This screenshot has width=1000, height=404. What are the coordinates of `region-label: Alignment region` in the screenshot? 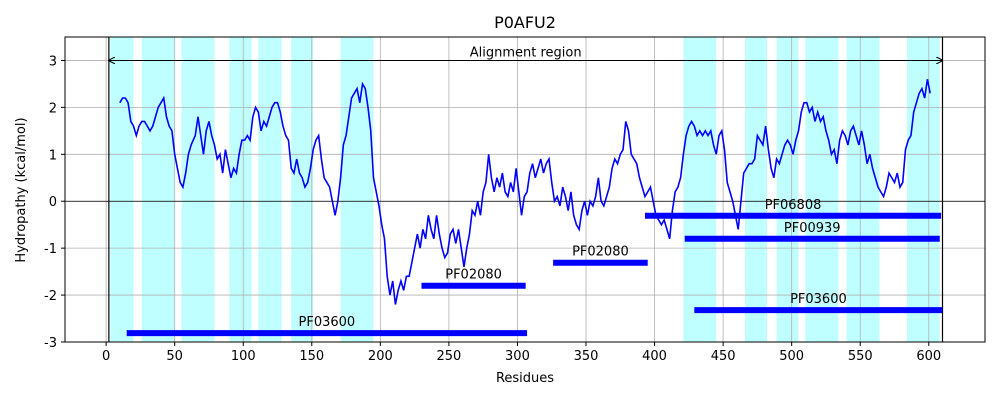 It's located at (526, 52).